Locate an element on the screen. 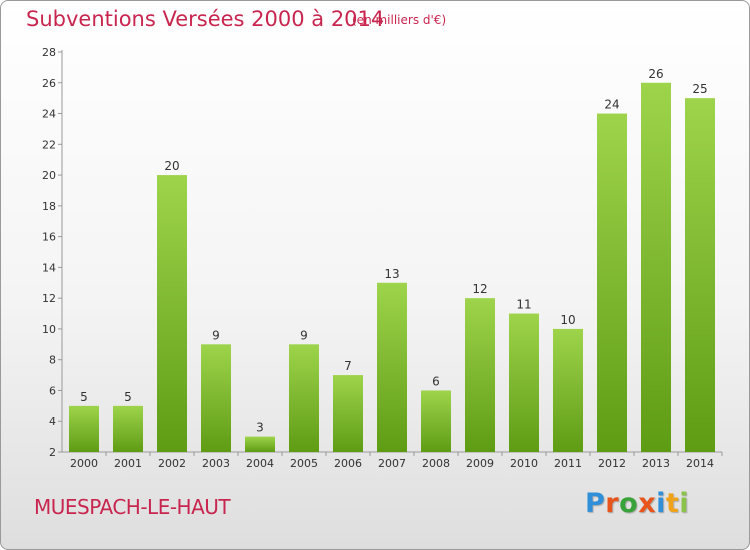  x-tick-label: 2005 is located at coordinates (304, 463).